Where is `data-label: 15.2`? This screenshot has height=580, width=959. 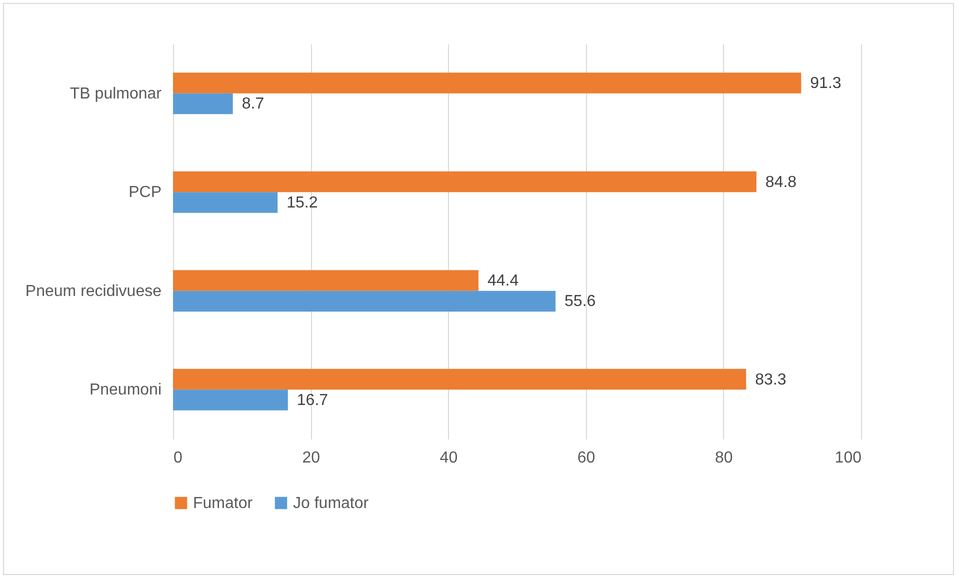 data-label: 15.2 is located at coordinates (302, 203).